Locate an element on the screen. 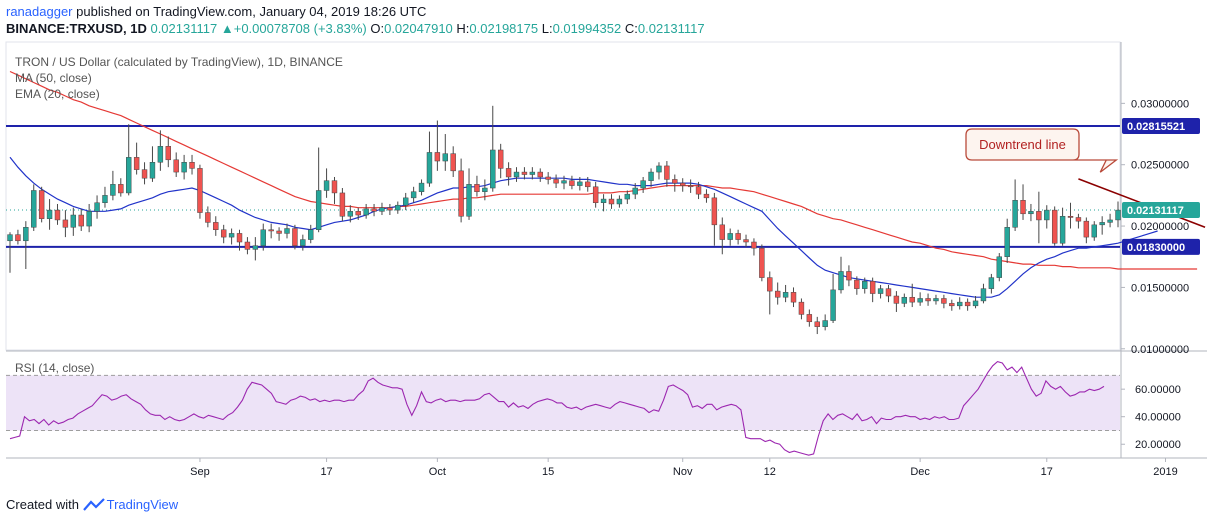 This screenshot has height=520, width=1207. close-label: C: is located at coordinates (631, 28).